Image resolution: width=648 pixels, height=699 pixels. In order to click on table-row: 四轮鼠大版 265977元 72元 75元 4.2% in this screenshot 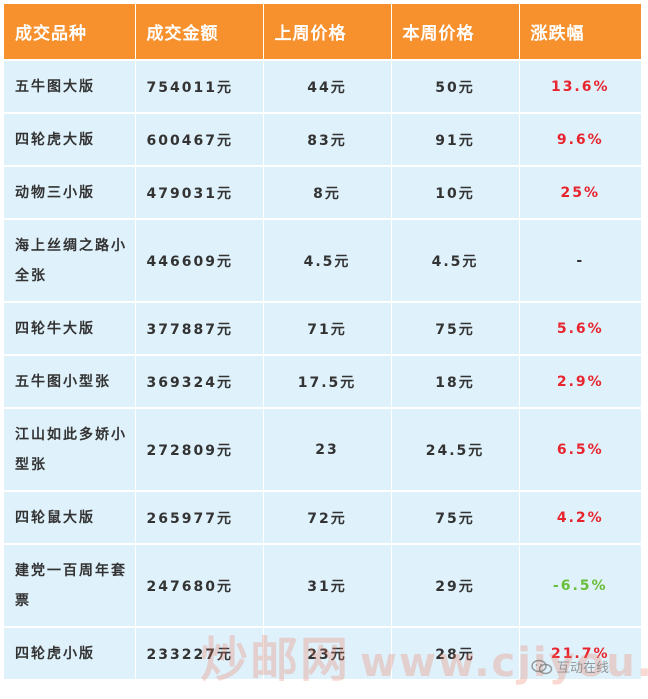, I will do `click(322, 518)`.